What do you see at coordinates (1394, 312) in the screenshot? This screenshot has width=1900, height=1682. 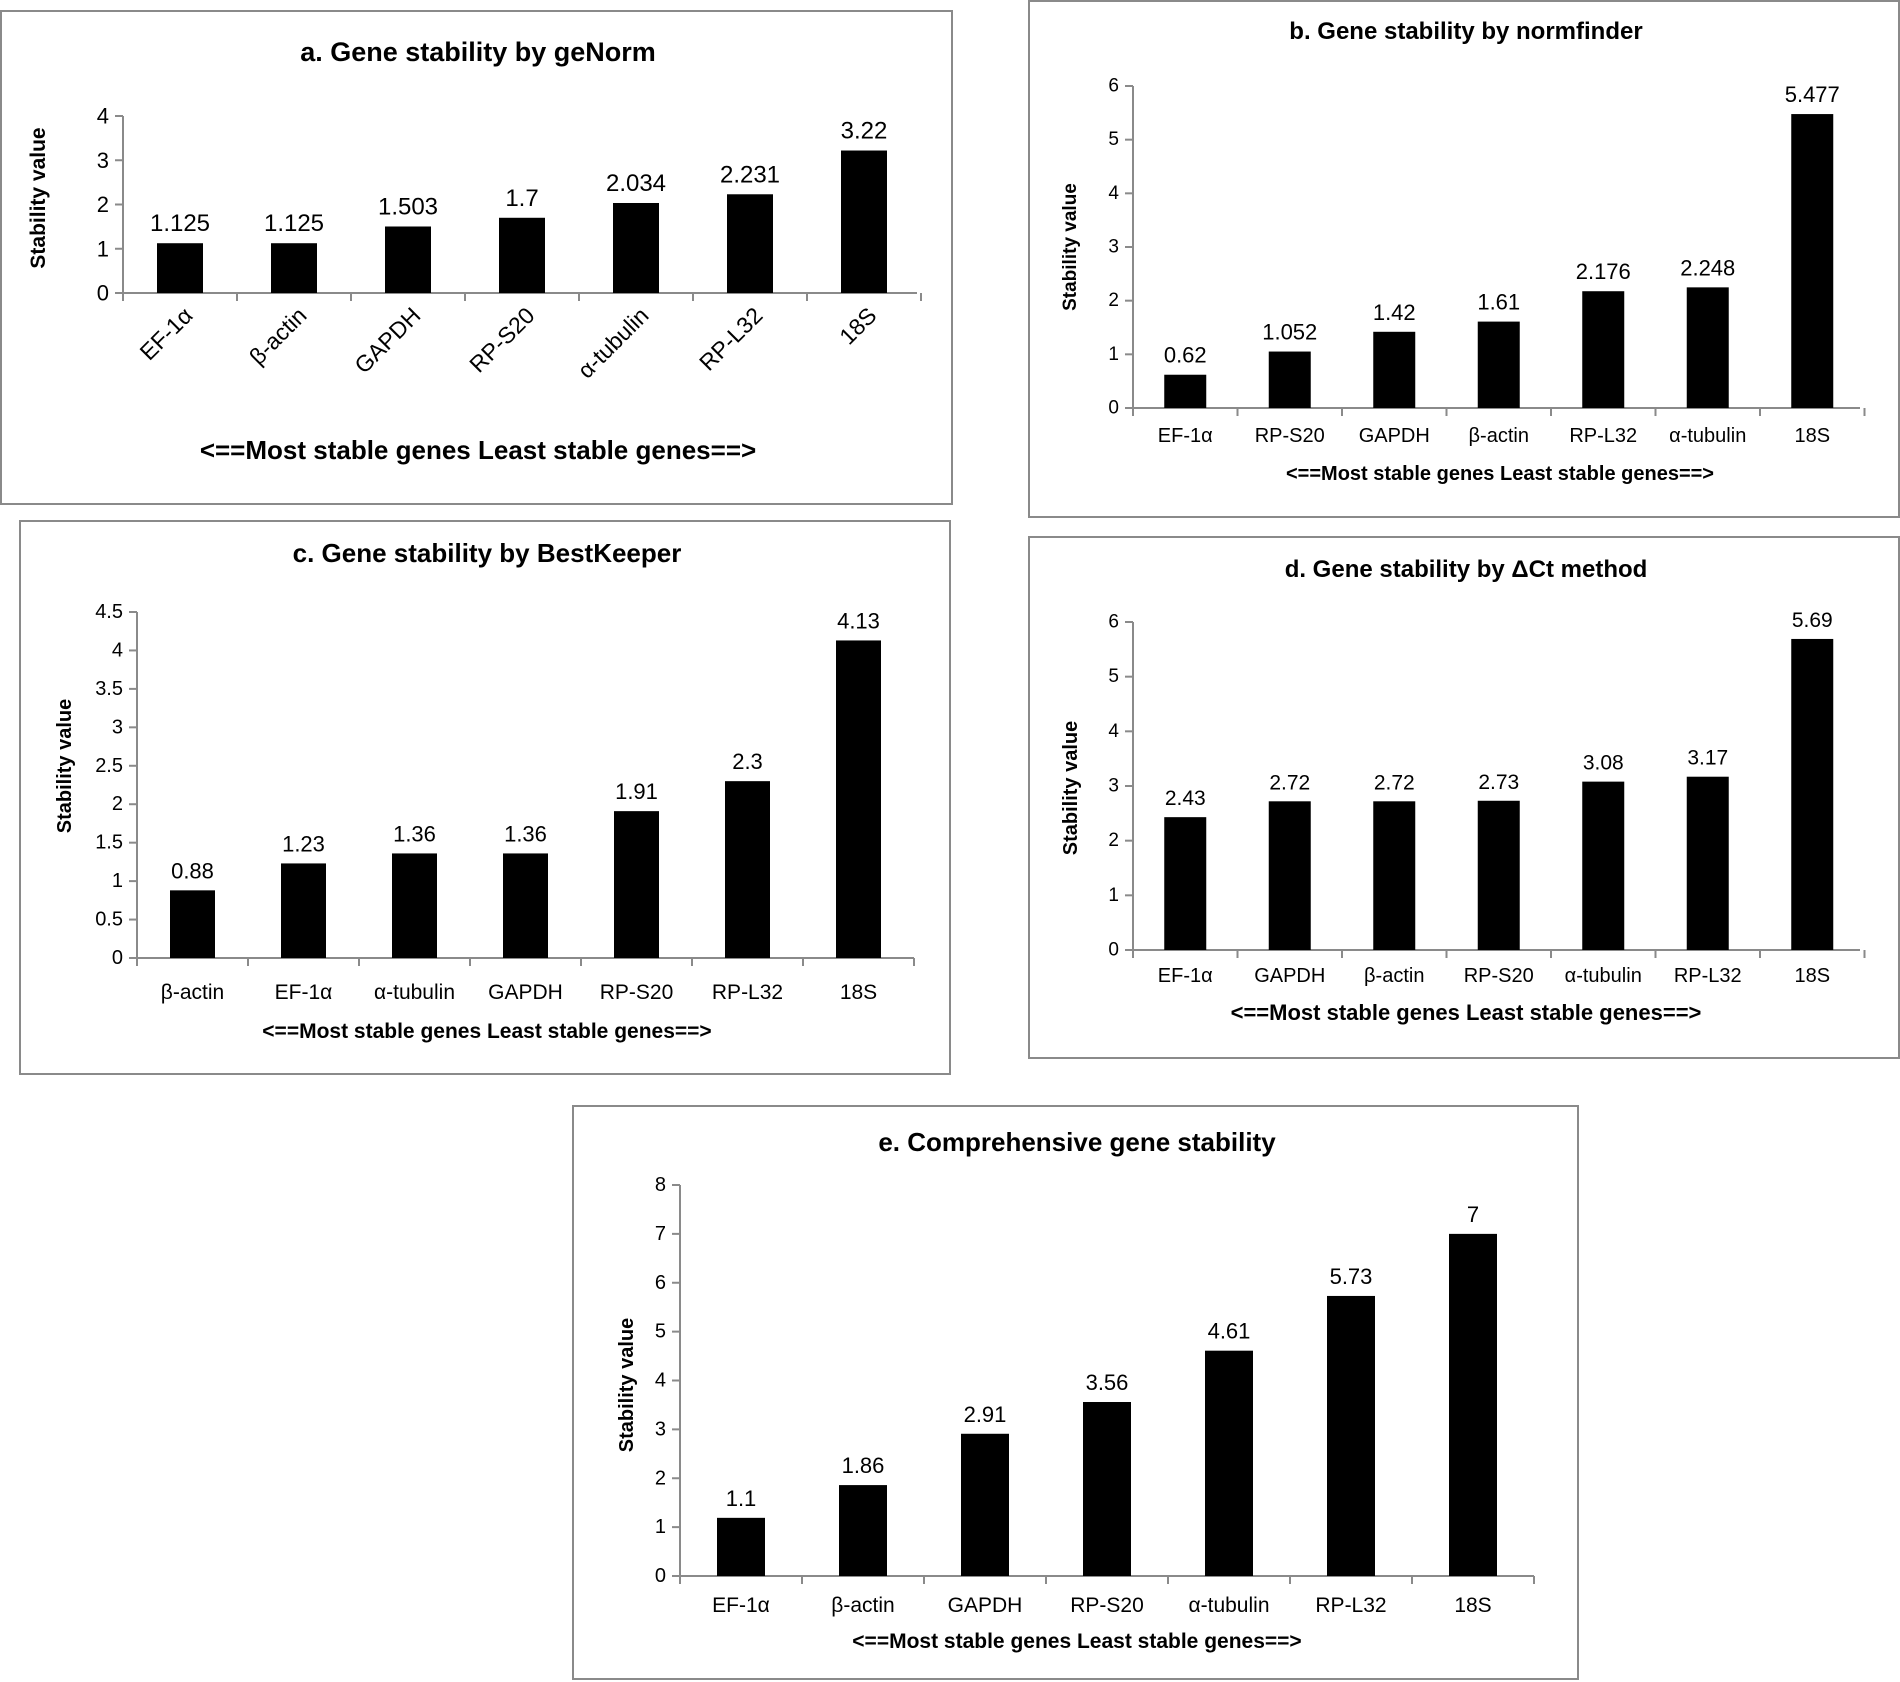 I see `data-label: 1.42` at bounding box center [1394, 312].